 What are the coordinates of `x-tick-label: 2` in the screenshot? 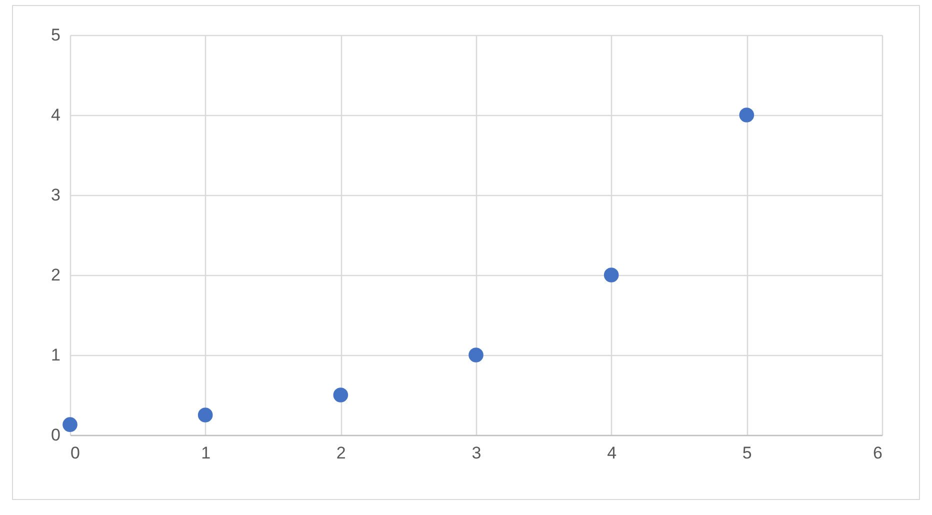 It's located at (341, 453).